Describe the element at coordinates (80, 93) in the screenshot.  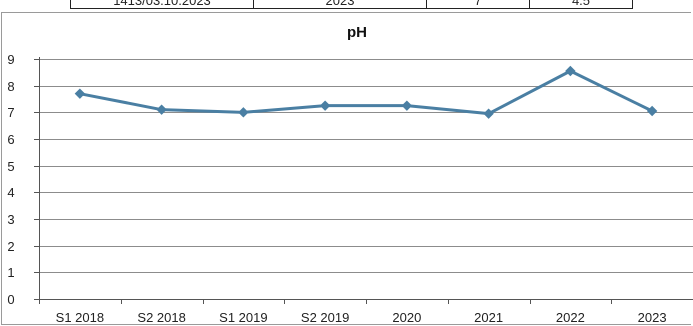
I see `data-point-s1-2018` at that location.